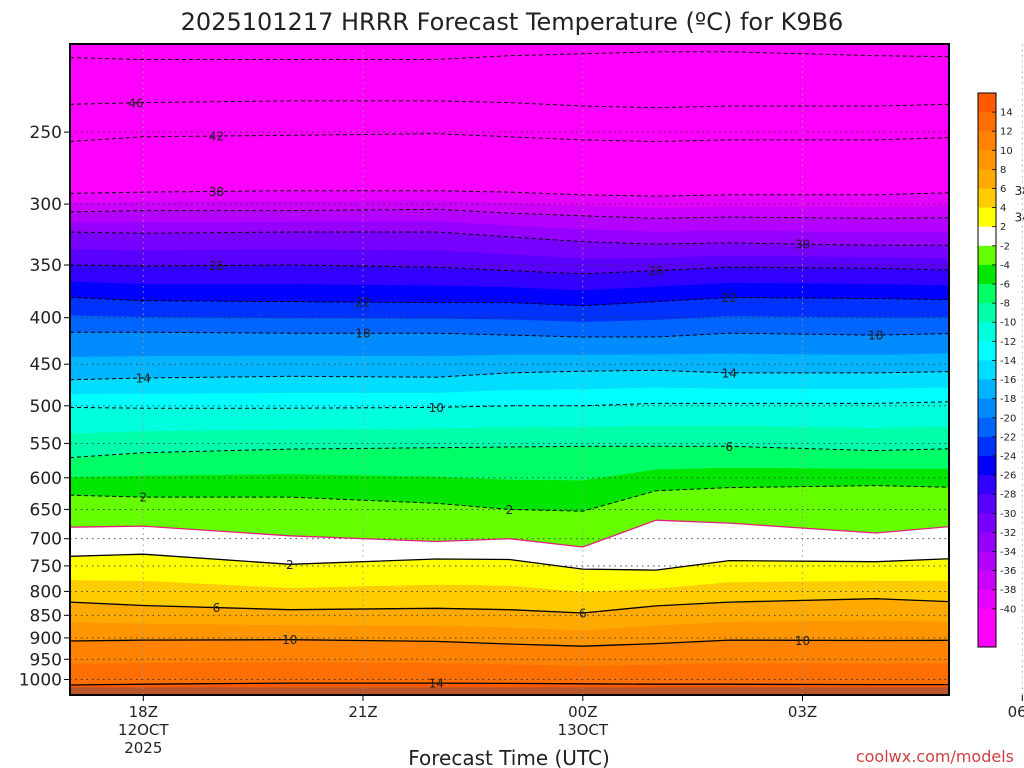 Image resolution: width=1024 pixels, height=768 pixels. Describe the element at coordinates (1016, 712) in the screenshot. I see `x-tick-label: 06Z` at that location.